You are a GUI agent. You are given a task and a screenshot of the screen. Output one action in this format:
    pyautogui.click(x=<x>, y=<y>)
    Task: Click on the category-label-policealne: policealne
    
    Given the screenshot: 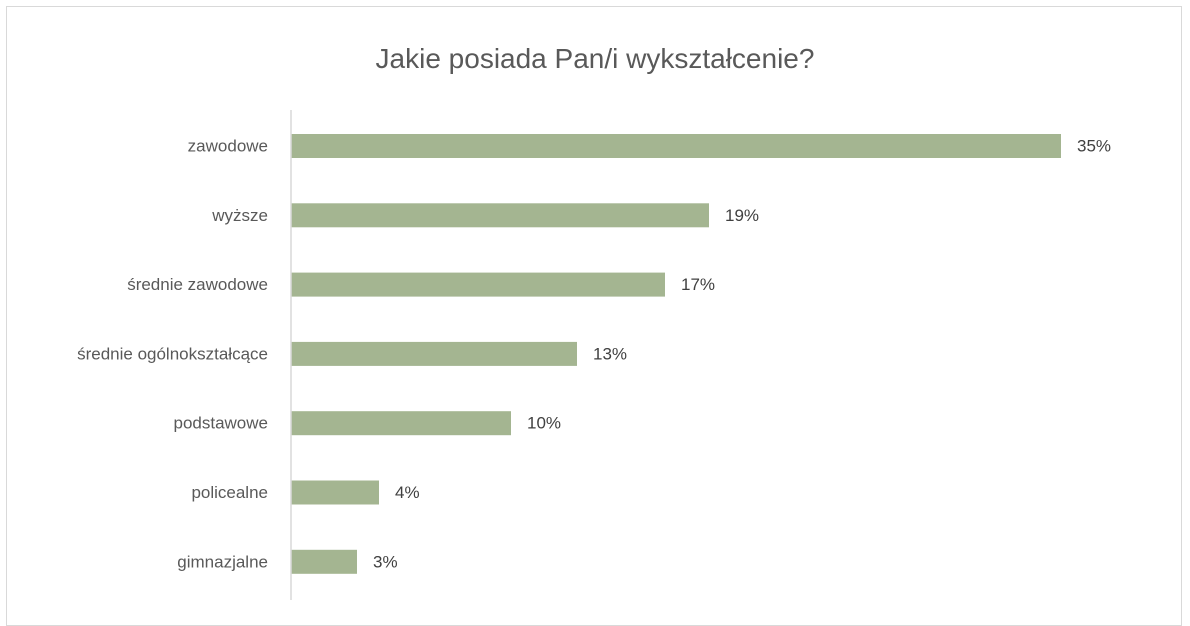 What is the action you would take?
    pyautogui.click(x=229, y=492)
    